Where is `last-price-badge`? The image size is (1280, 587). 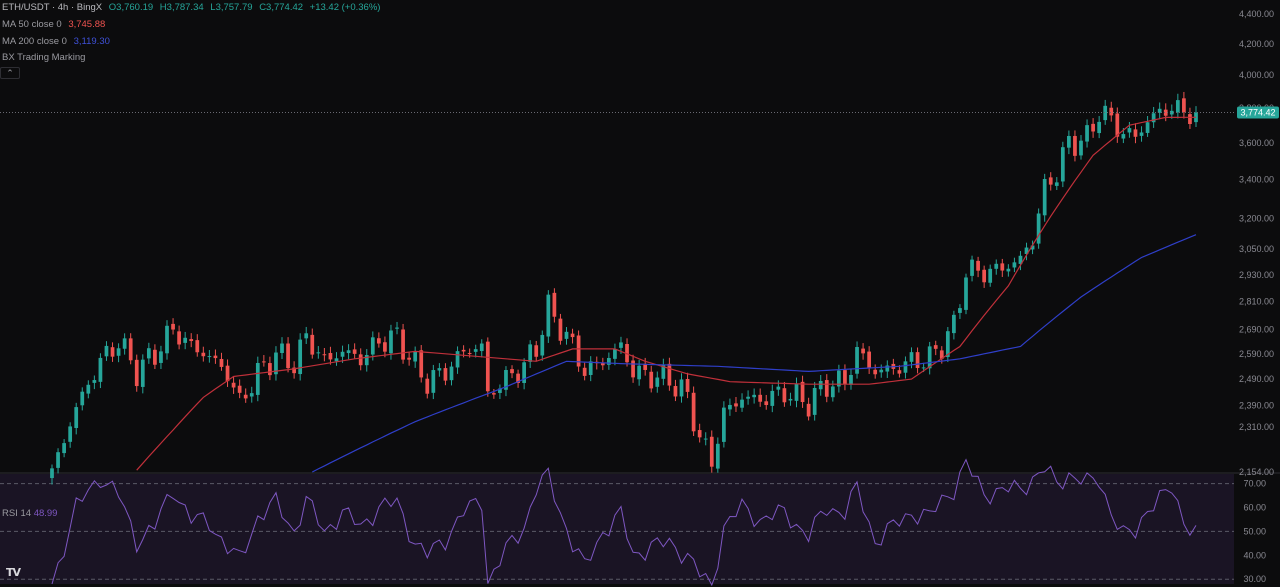
last-price-badge is located at coordinates (1258, 112).